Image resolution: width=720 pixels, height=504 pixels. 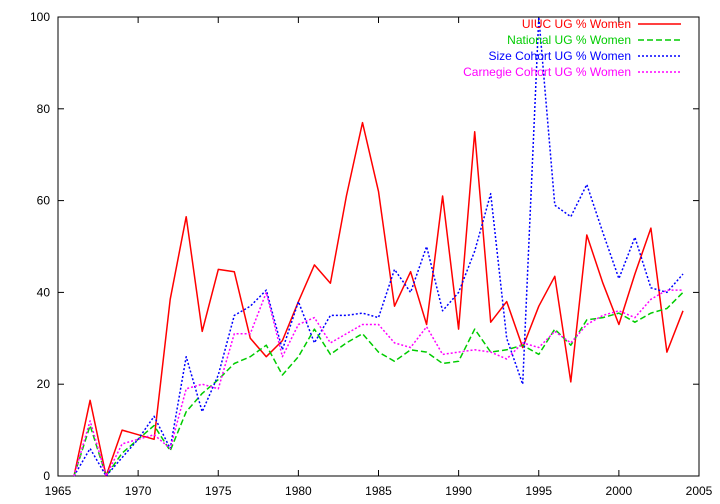 What do you see at coordinates (569, 40) in the screenshot?
I see `legend-label-1: National UG % Women` at bounding box center [569, 40].